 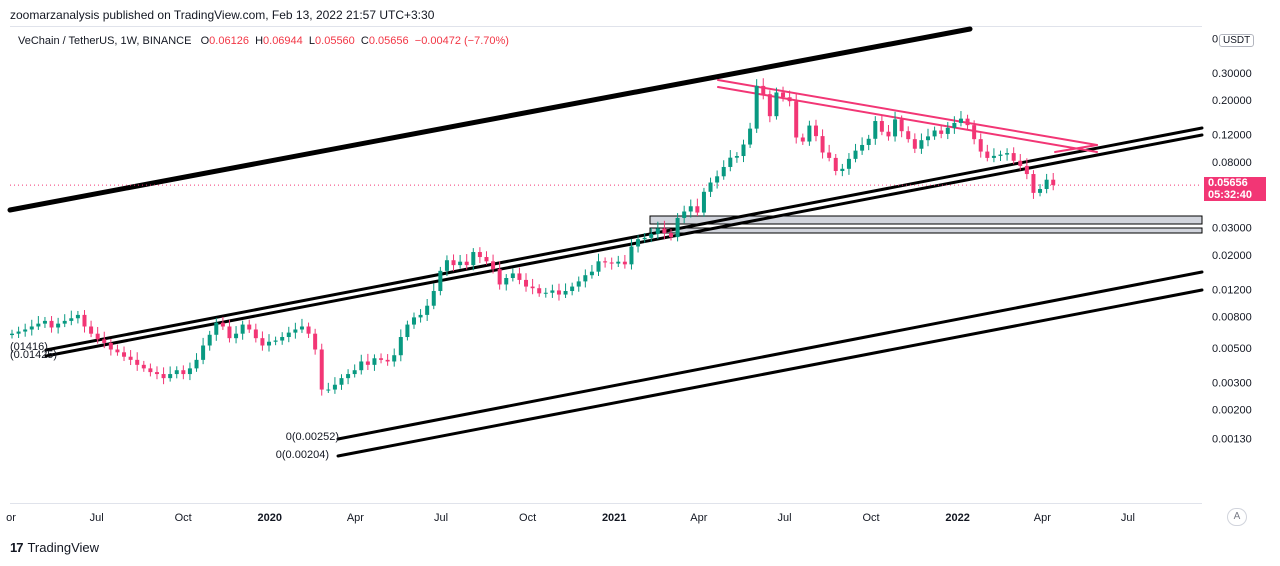 What do you see at coordinates (335, 41) in the screenshot?
I see `low-value: 0.05560` at bounding box center [335, 41].